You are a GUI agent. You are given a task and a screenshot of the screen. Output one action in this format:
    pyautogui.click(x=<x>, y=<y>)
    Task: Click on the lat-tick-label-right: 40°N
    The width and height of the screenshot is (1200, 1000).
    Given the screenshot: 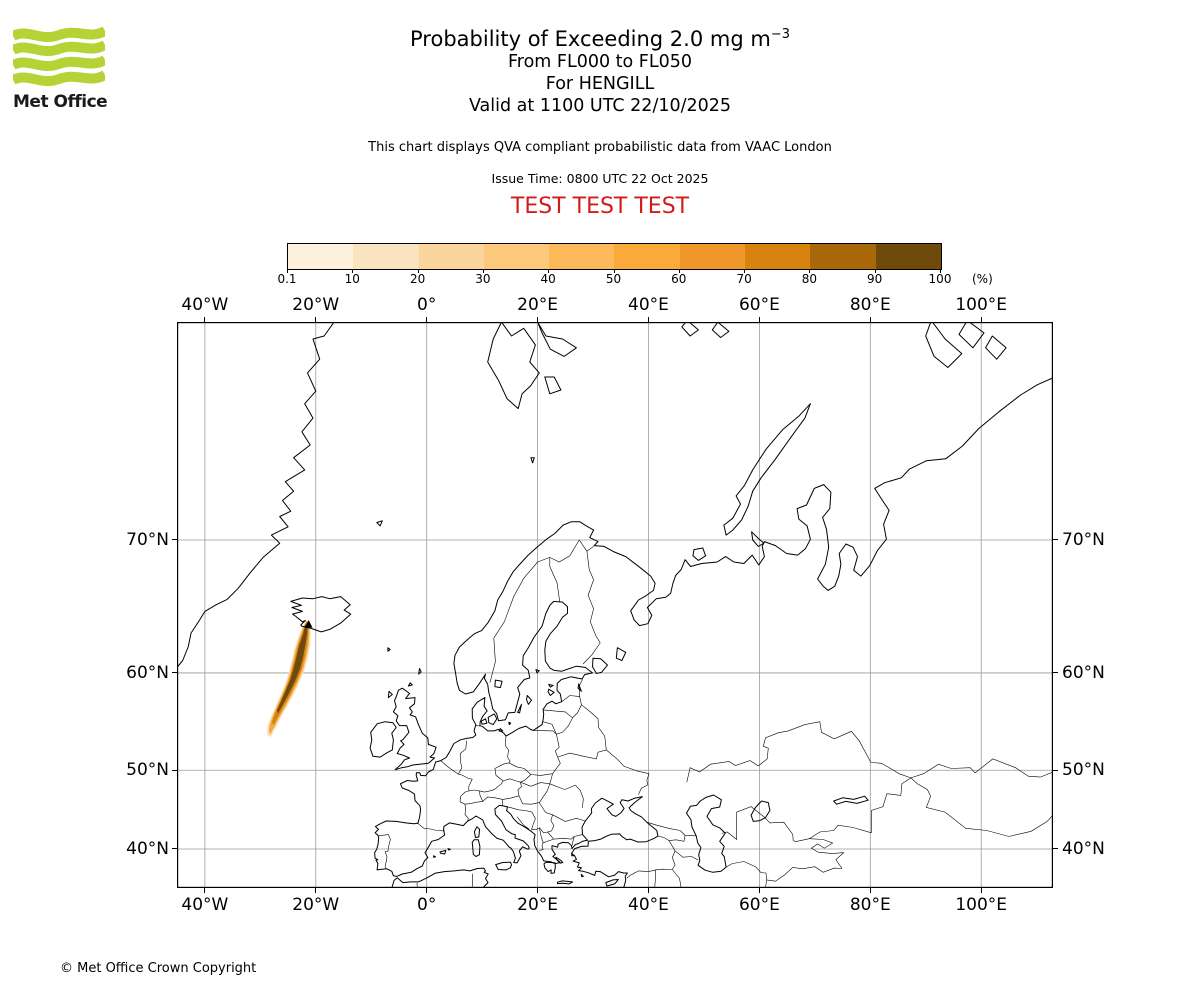 What is the action you would take?
    pyautogui.click(x=1083, y=848)
    